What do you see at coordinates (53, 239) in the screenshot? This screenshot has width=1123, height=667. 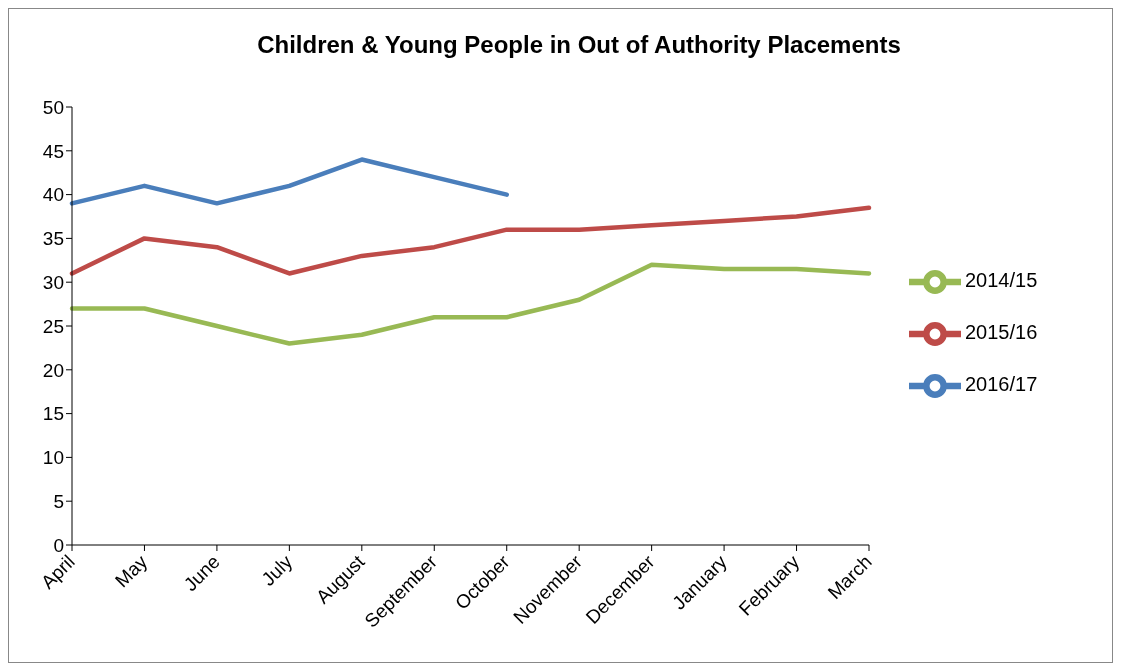 I see `y-tick-label: 35` at bounding box center [53, 239].